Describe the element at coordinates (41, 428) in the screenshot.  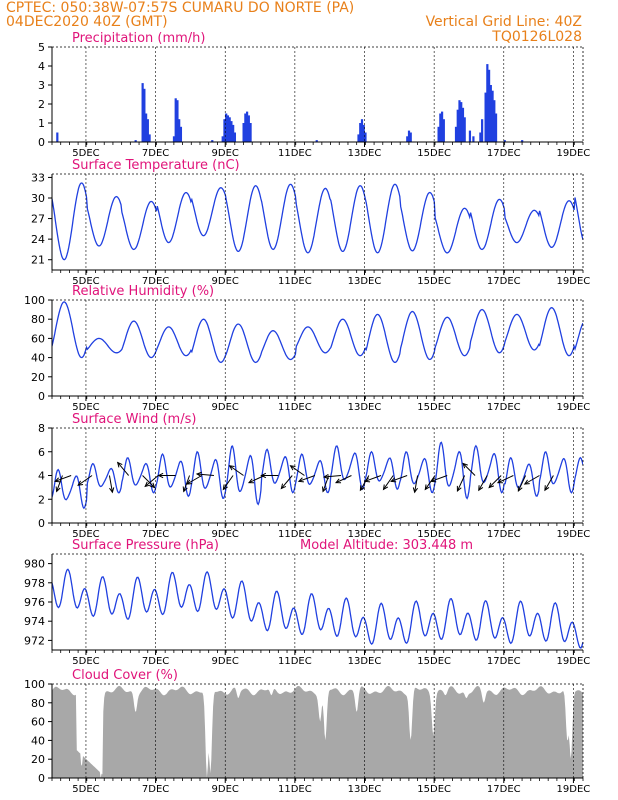
I see `y-tick-label: 8` at that location.